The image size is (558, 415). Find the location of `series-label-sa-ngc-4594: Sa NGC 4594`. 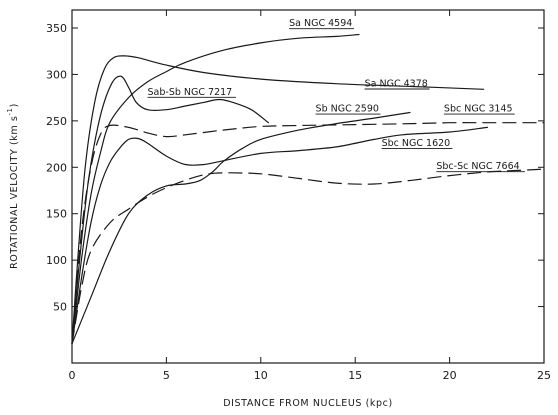

series-label-sa-ngc-4594: Sa NGC 4594 is located at coordinates (320, 23).